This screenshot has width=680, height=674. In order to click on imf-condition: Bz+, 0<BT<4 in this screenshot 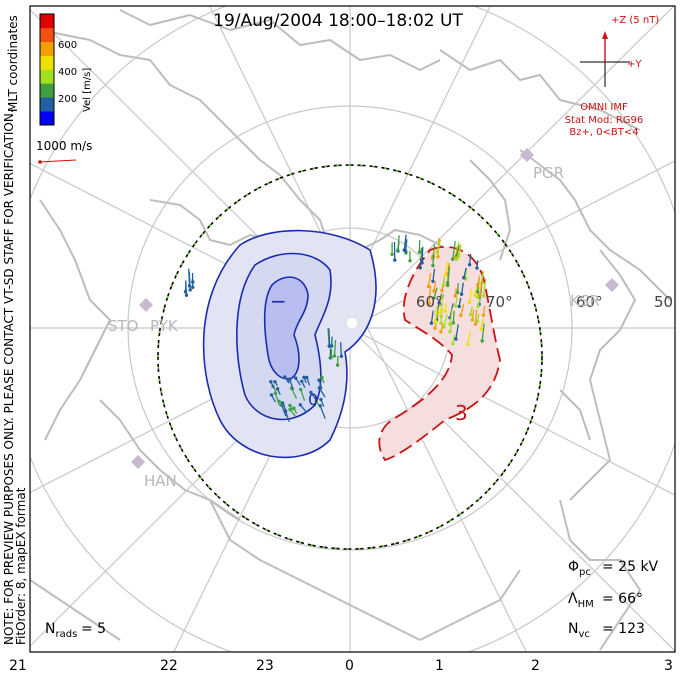, I will do `click(603, 132)`.